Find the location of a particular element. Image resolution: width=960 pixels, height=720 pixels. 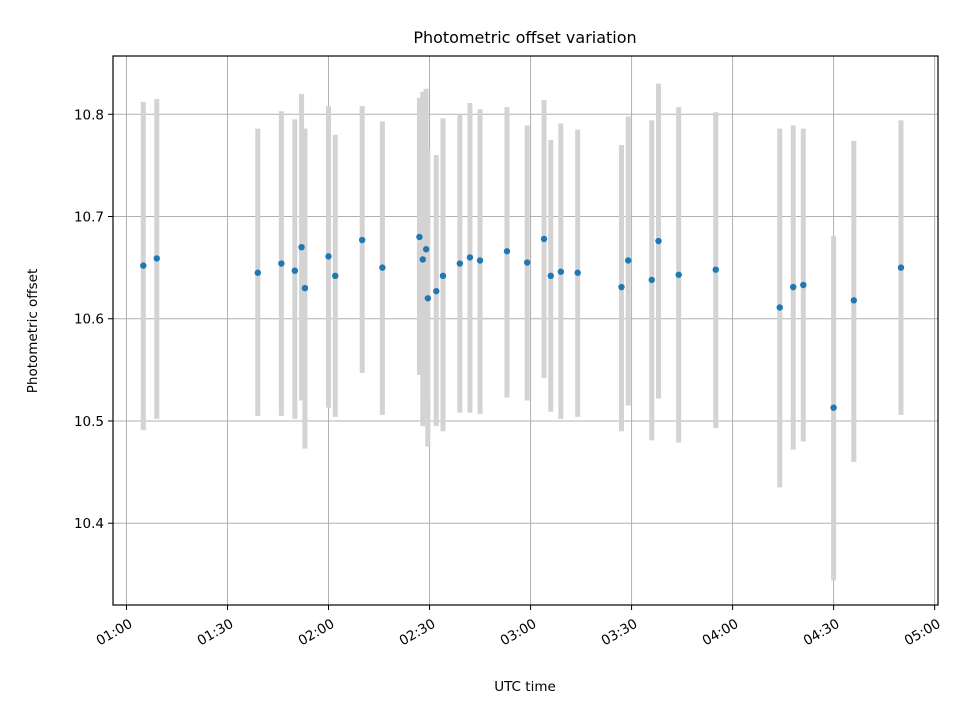

y-tick-label: 10.5 is located at coordinates (89, 422).